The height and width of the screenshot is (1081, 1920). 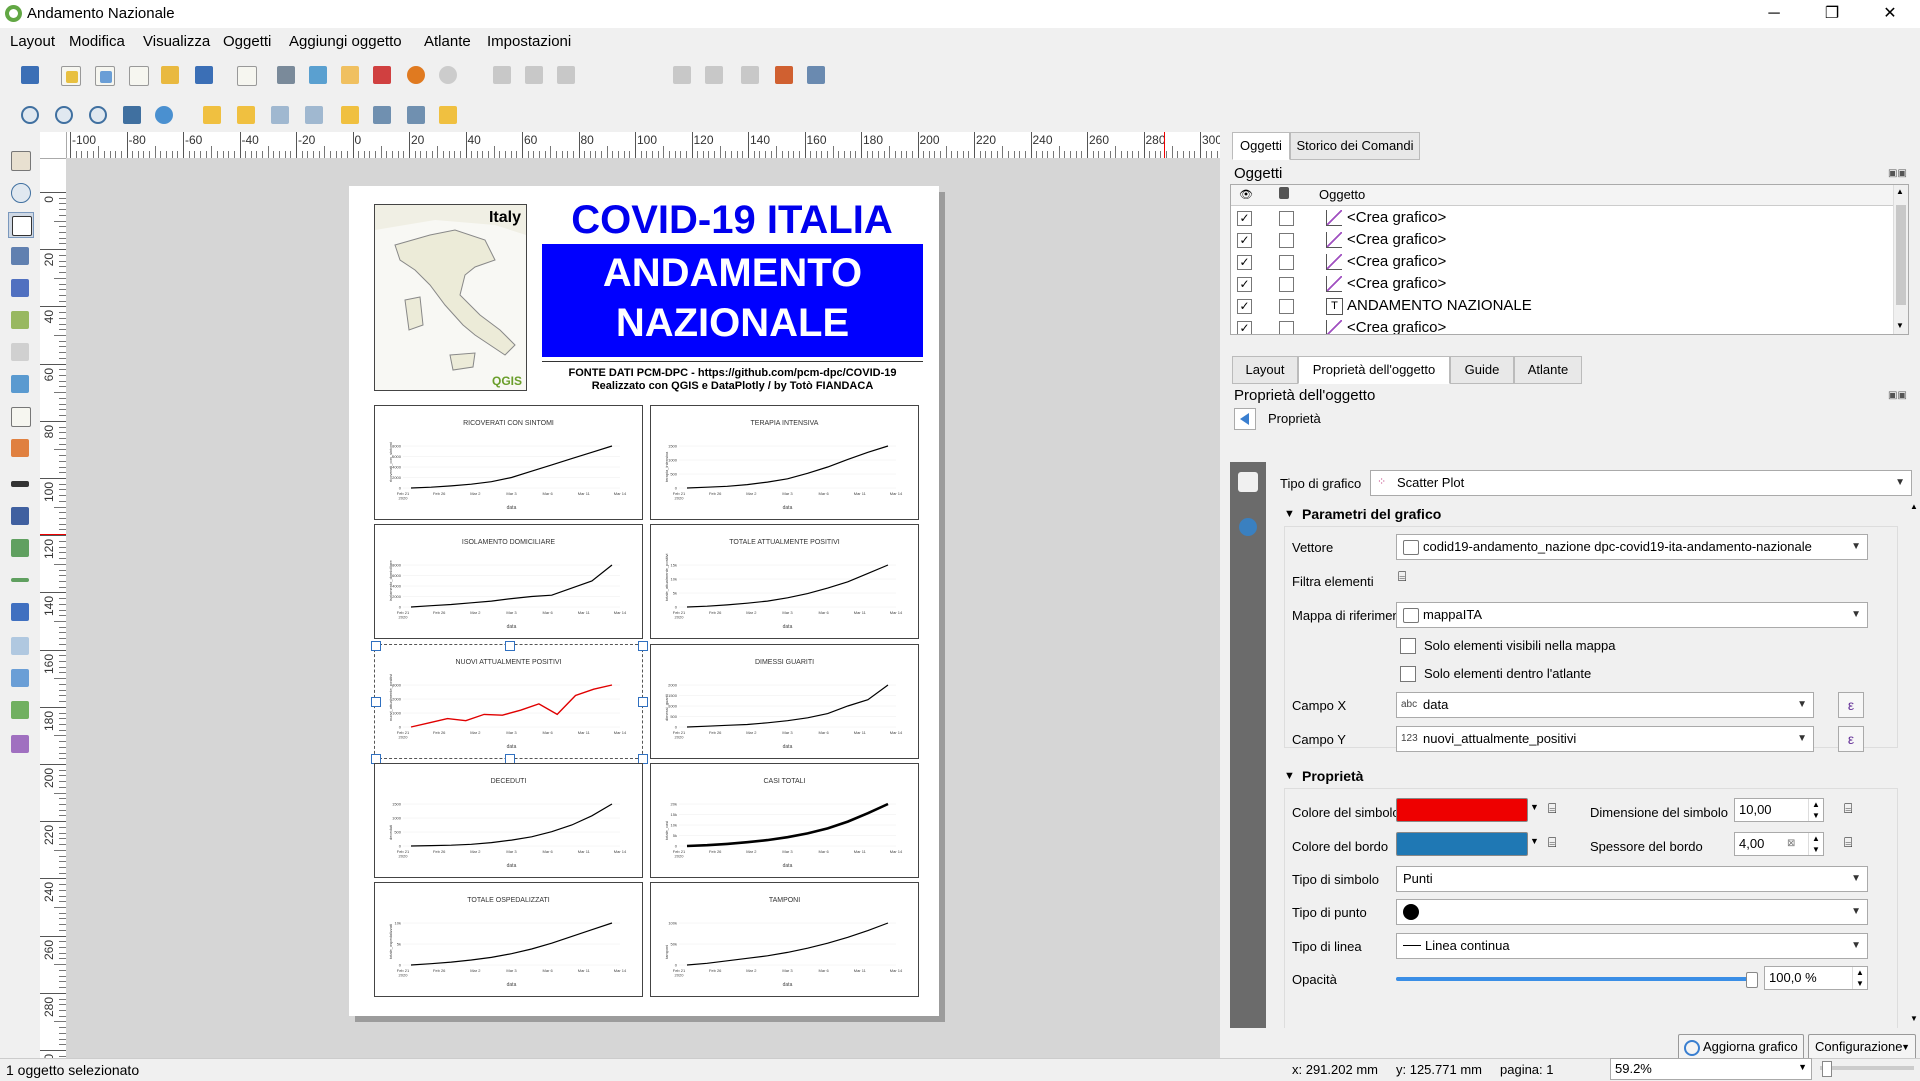 What do you see at coordinates (1641, 483) in the screenshot?
I see `chart-type-select: ⁘ Scatter Plot ▼` at bounding box center [1641, 483].